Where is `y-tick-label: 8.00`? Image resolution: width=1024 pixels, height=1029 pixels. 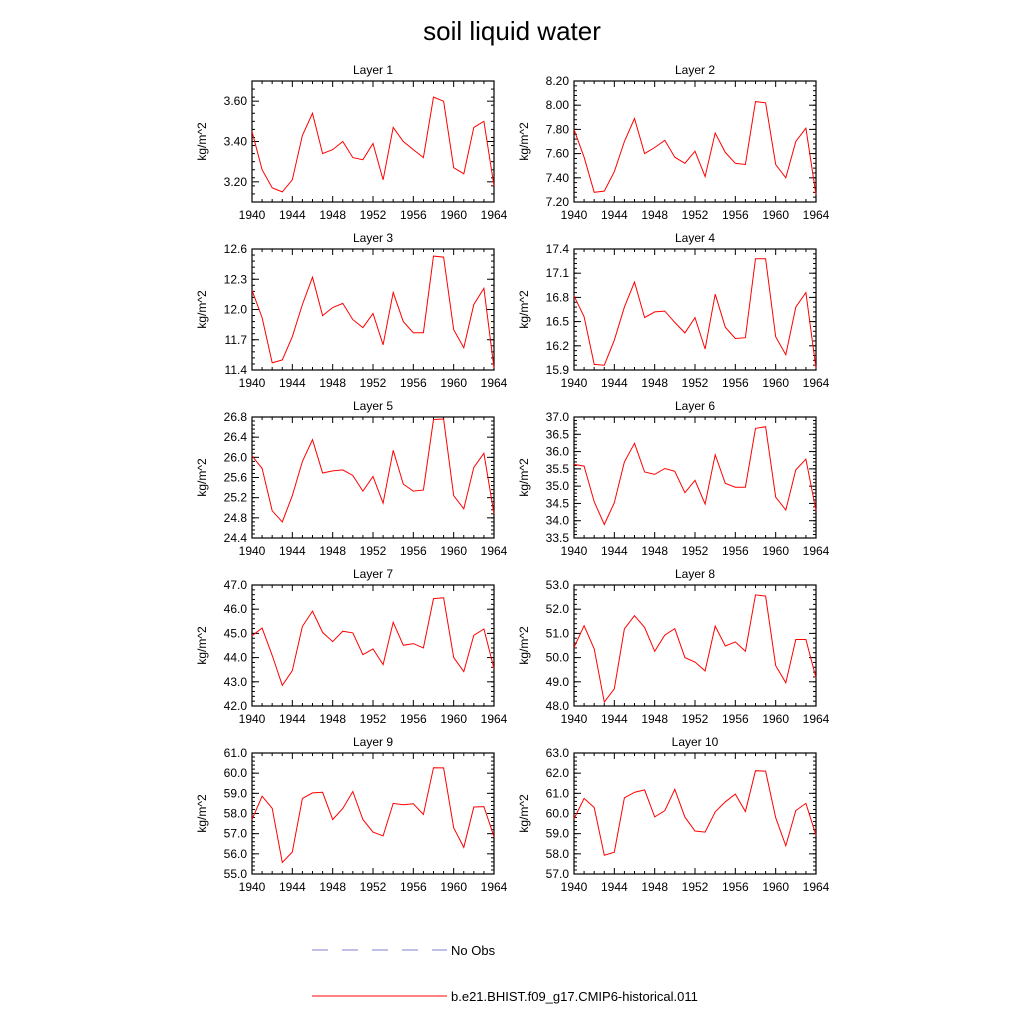
y-tick-label: 8.00 is located at coordinates (558, 105).